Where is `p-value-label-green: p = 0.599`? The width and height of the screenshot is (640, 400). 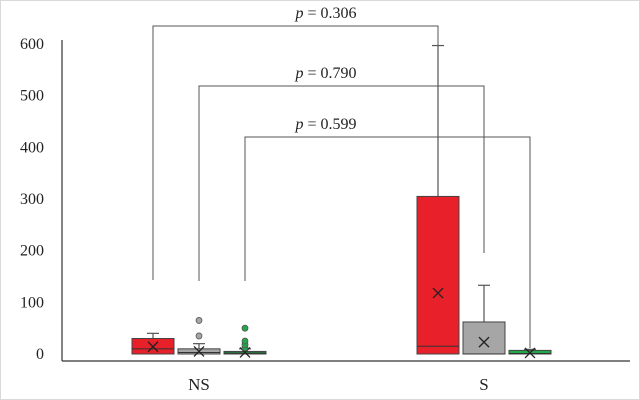 p-value-label-green: p = 0.599 is located at coordinates (325, 124).